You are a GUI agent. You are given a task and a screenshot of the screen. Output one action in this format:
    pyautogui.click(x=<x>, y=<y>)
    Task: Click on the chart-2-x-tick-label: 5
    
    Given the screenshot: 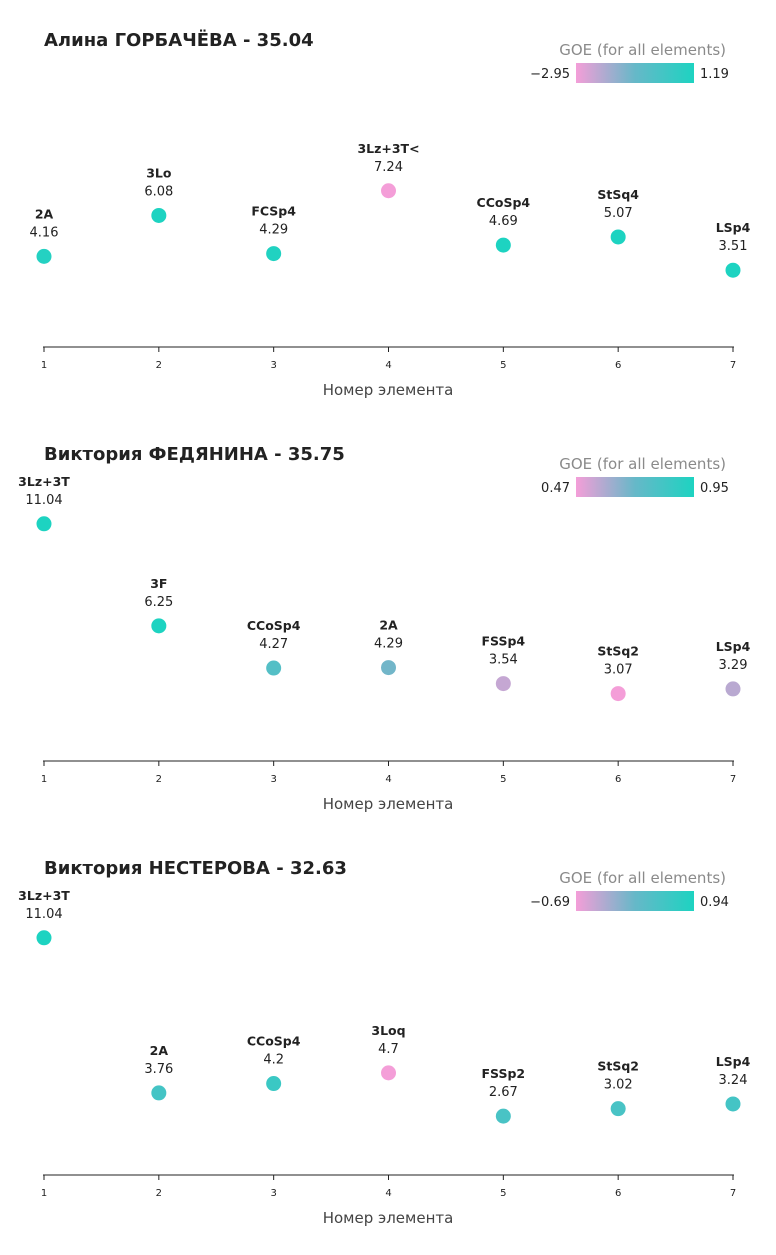 What is the action you would take?
    pyautogui.click(x=503, y=779)
    